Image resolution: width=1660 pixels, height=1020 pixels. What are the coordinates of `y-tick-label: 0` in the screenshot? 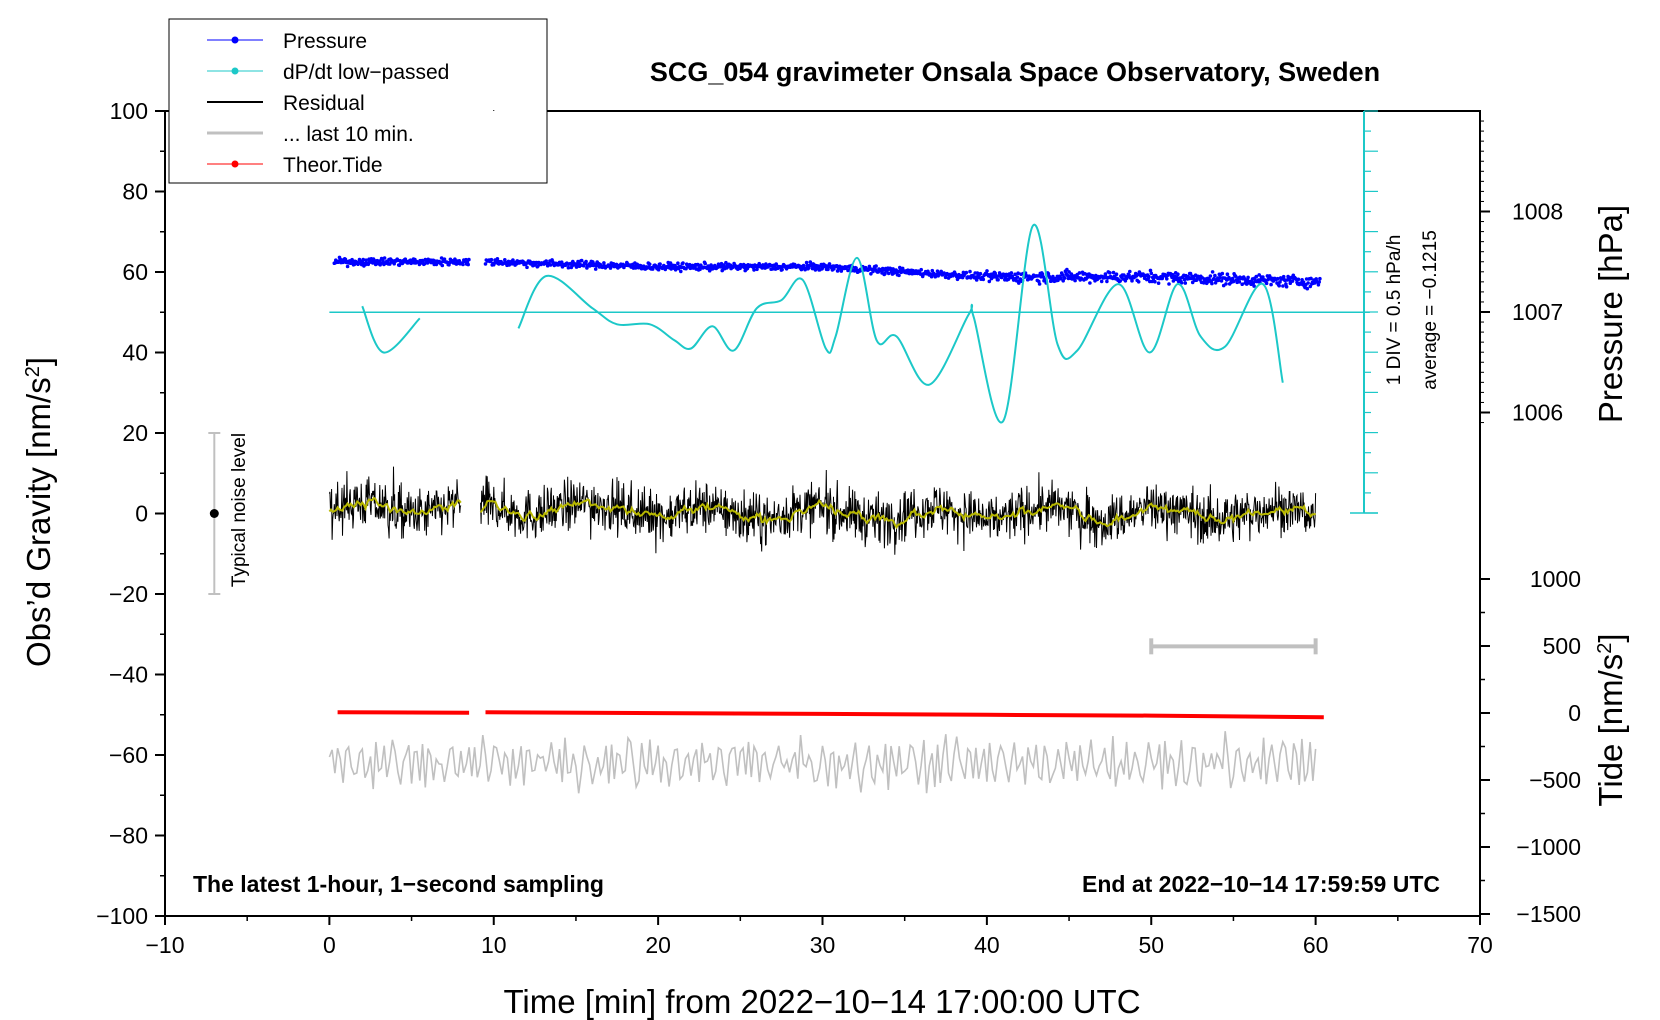 It's located at (141, 514).